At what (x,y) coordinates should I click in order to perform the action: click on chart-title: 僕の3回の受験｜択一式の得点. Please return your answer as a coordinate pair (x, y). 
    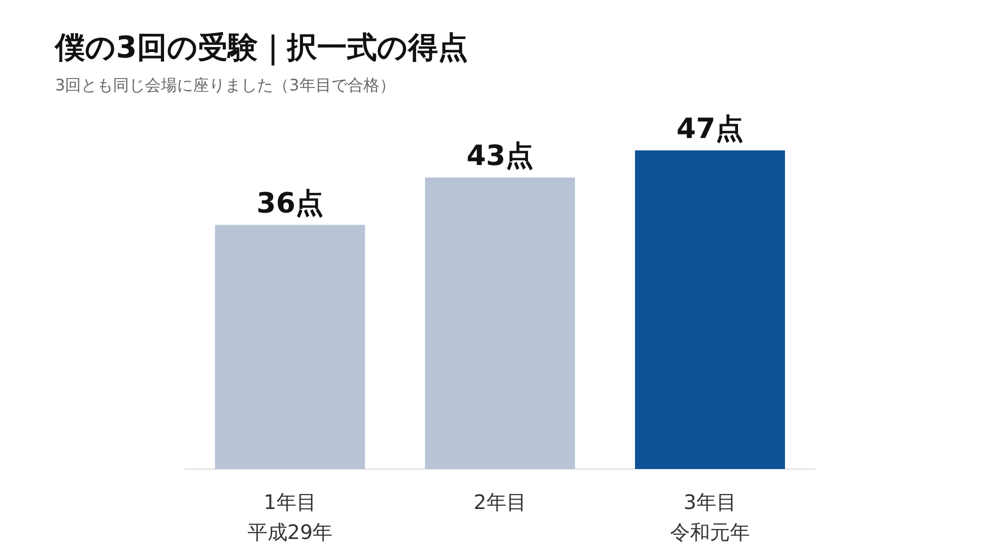
    Looking at the image, I should click on (261, 48).